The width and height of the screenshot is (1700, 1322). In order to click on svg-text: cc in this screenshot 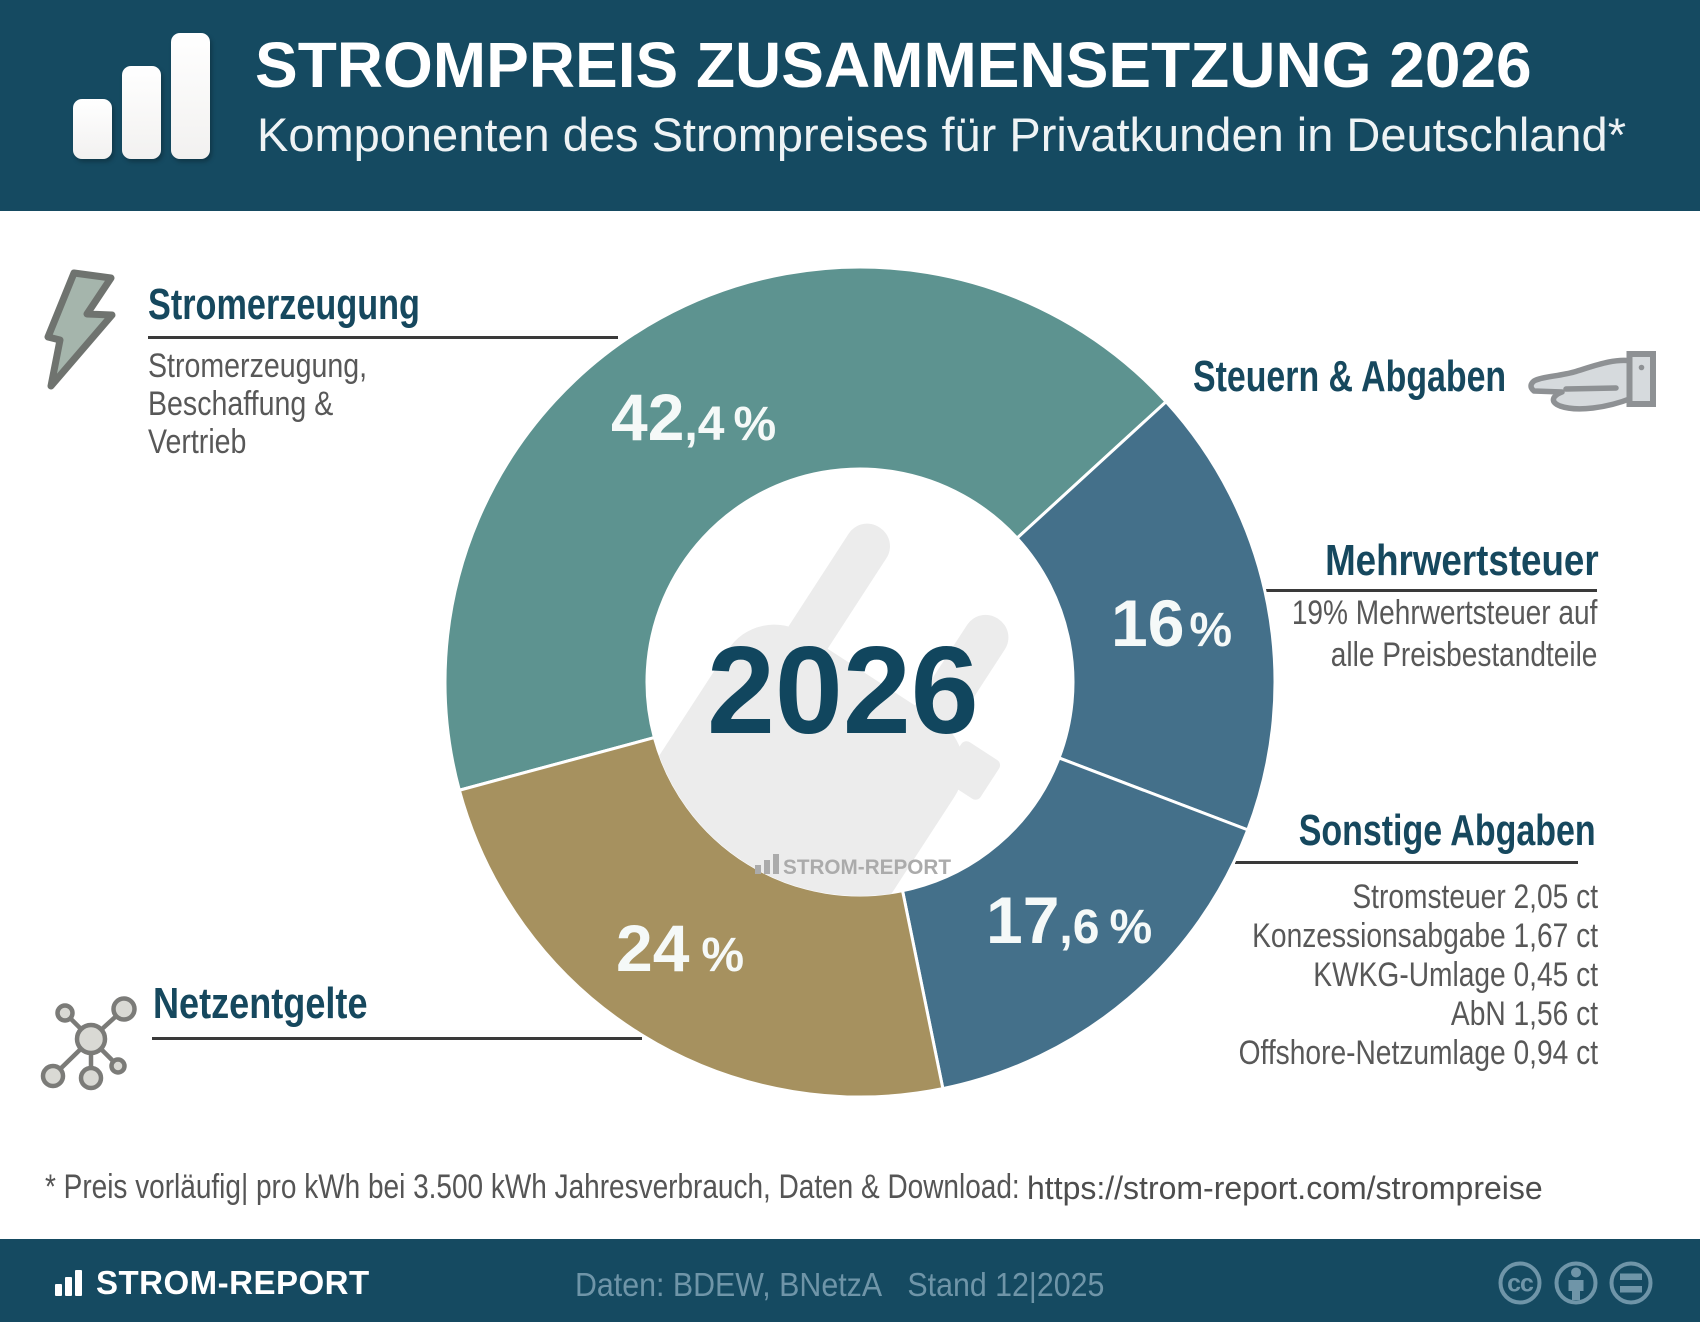, I will do `click(1520, 1284)`.